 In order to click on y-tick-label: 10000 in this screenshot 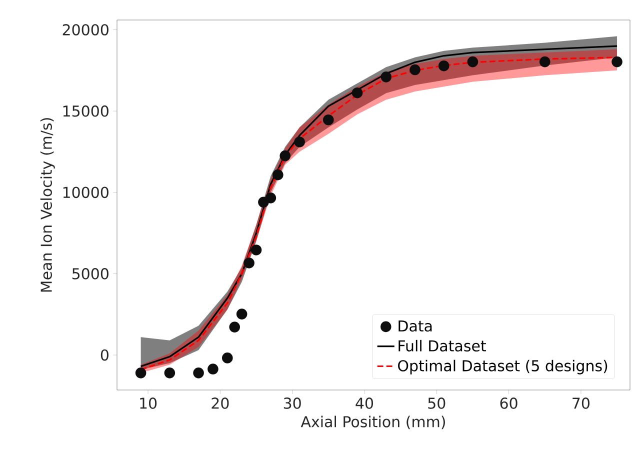, I will do `click(85, 192)`.